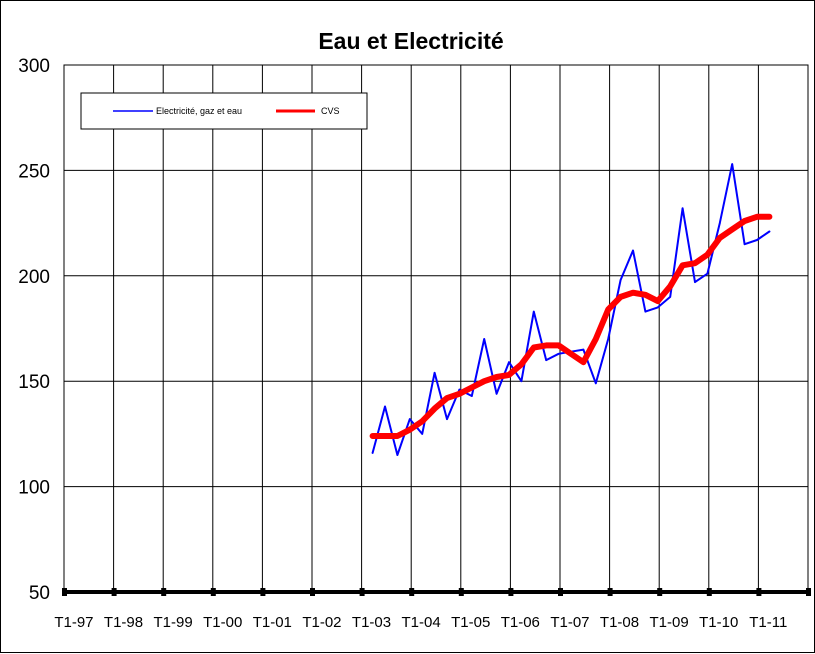 The image size is (815, 654). Describe the element at coordinates (768, 622) in the screenshot. I see `x-tick-label: T1-11` at that location.